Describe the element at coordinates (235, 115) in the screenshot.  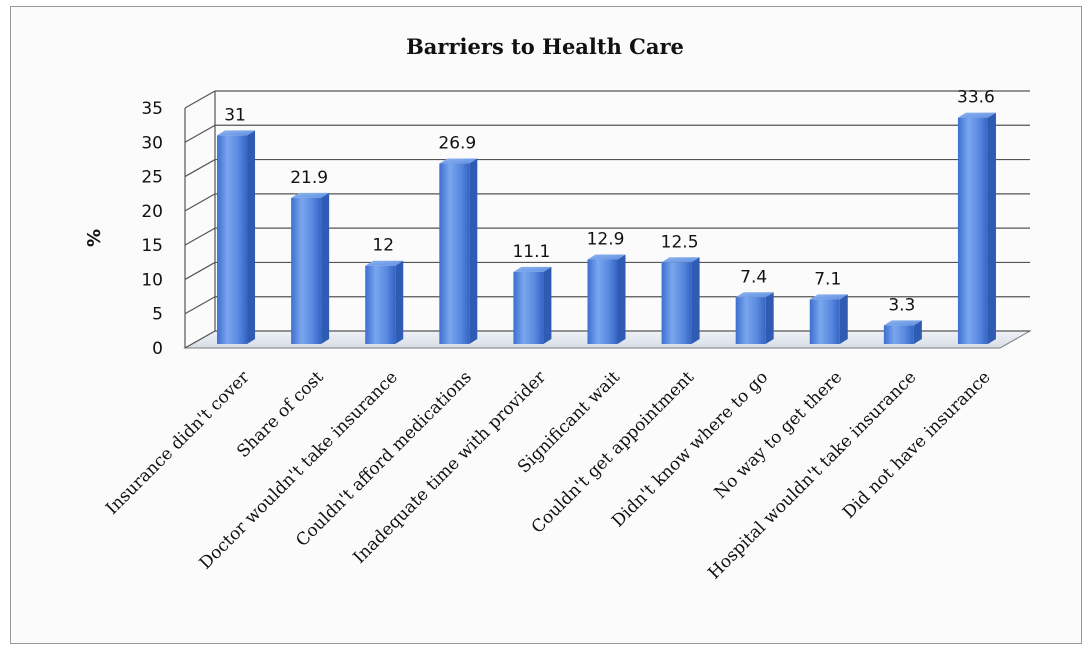
I see `data-label: 31` at that location.